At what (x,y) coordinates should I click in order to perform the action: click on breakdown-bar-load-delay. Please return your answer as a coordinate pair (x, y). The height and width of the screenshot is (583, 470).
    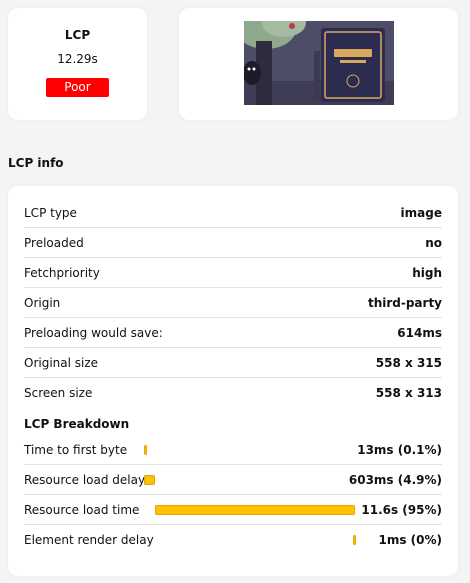
    Looking at the image, I should click on (149, 480).